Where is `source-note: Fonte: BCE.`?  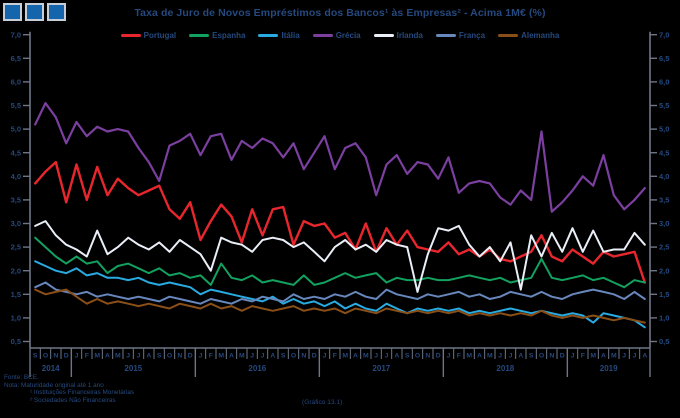
source-note: Fonte: BCE. is located at coordinates (21, 377).